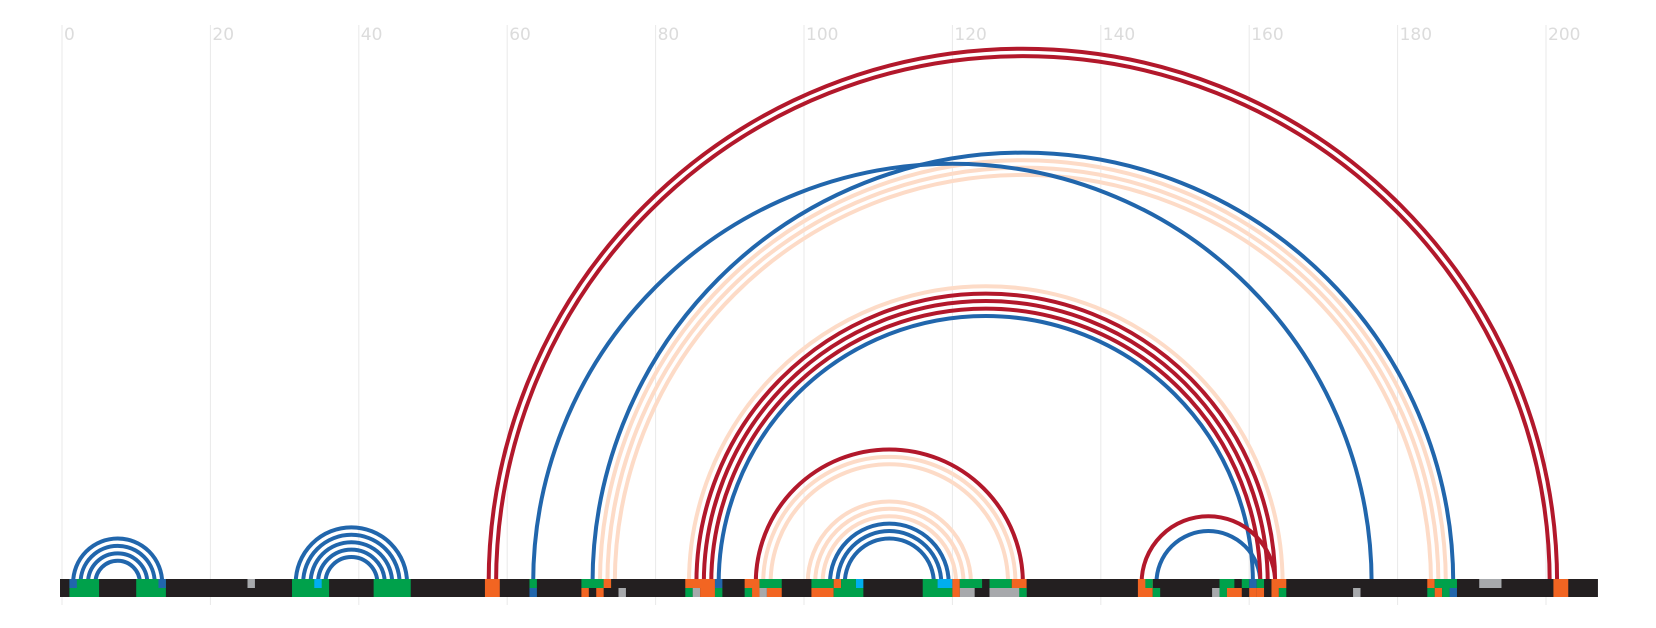 Image resolution: width=1656 pixels, height=628 pixels. I want to click on tick-label: 60, so click(520, 35).